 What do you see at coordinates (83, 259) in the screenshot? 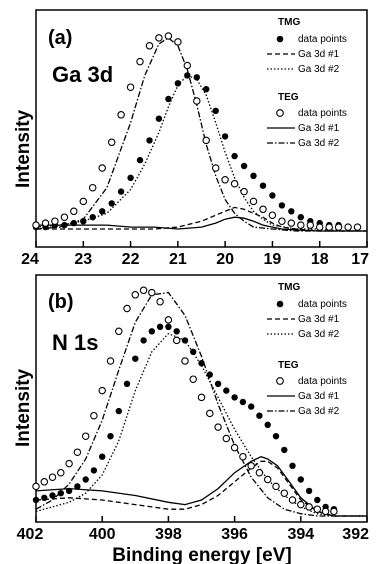
I see `x-tick-label: 23` at bounding box center [83, 259].